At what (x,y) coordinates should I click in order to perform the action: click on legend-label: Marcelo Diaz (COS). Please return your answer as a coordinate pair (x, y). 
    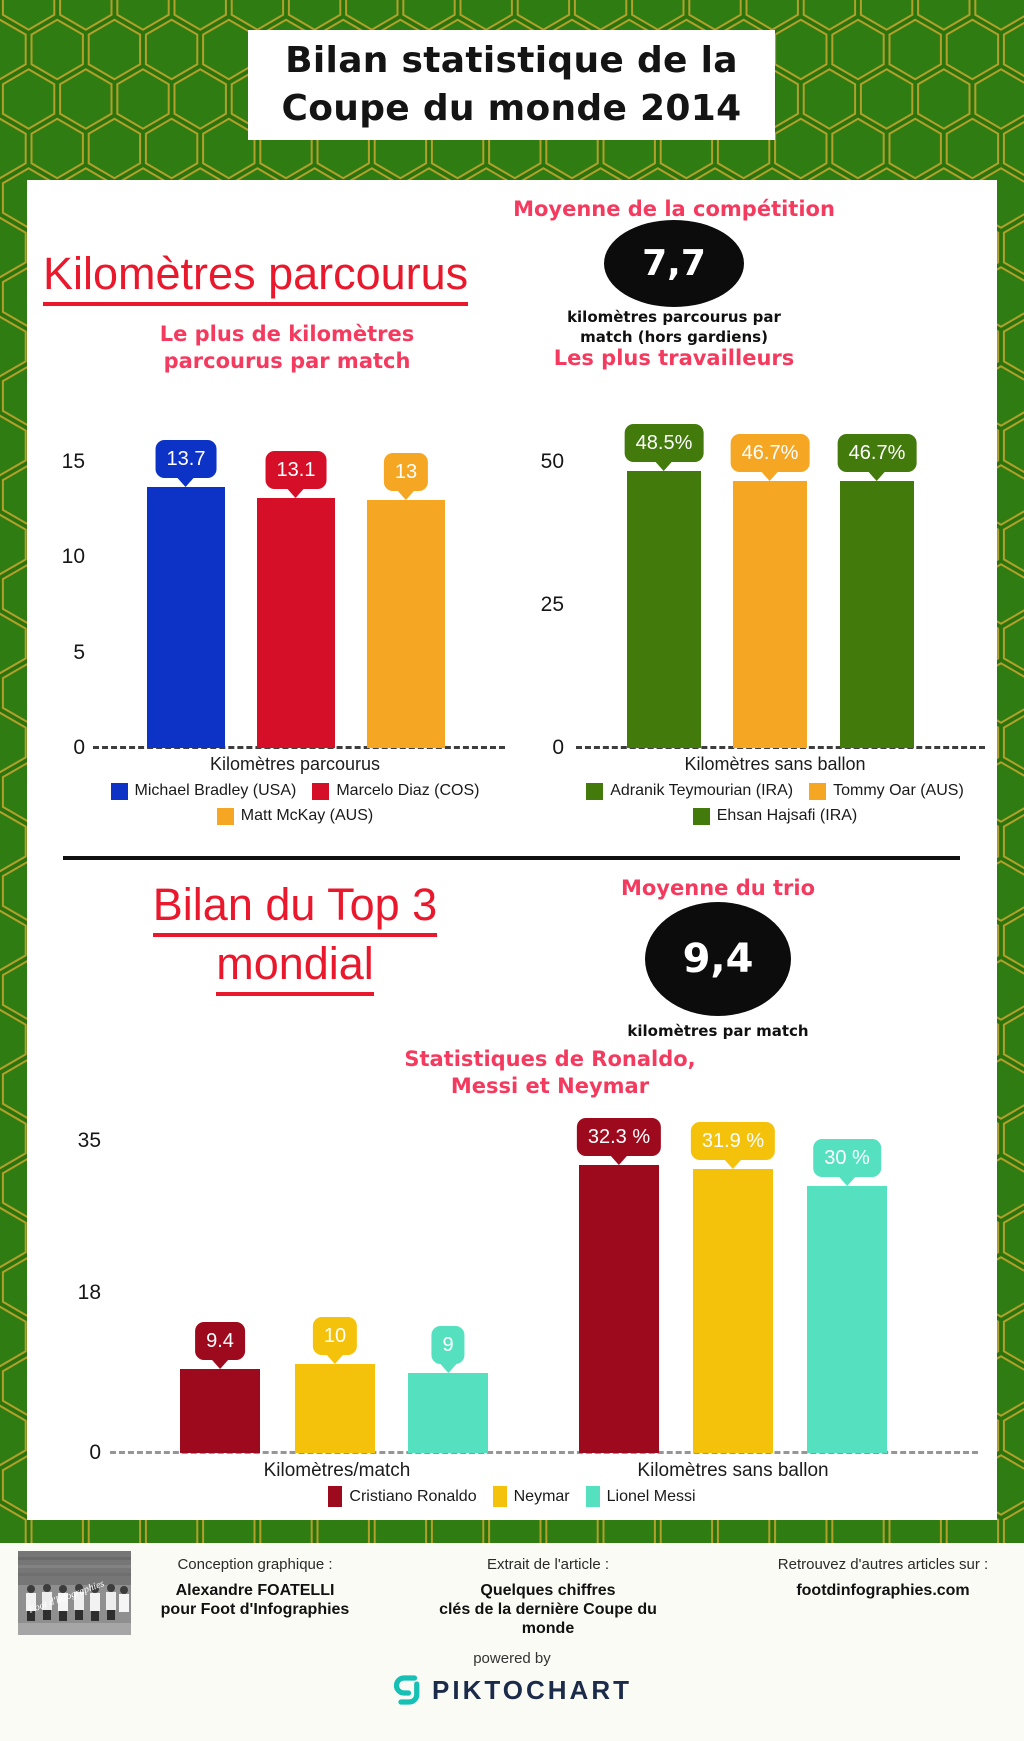
    Looking at the image, I should click on (408, 790).